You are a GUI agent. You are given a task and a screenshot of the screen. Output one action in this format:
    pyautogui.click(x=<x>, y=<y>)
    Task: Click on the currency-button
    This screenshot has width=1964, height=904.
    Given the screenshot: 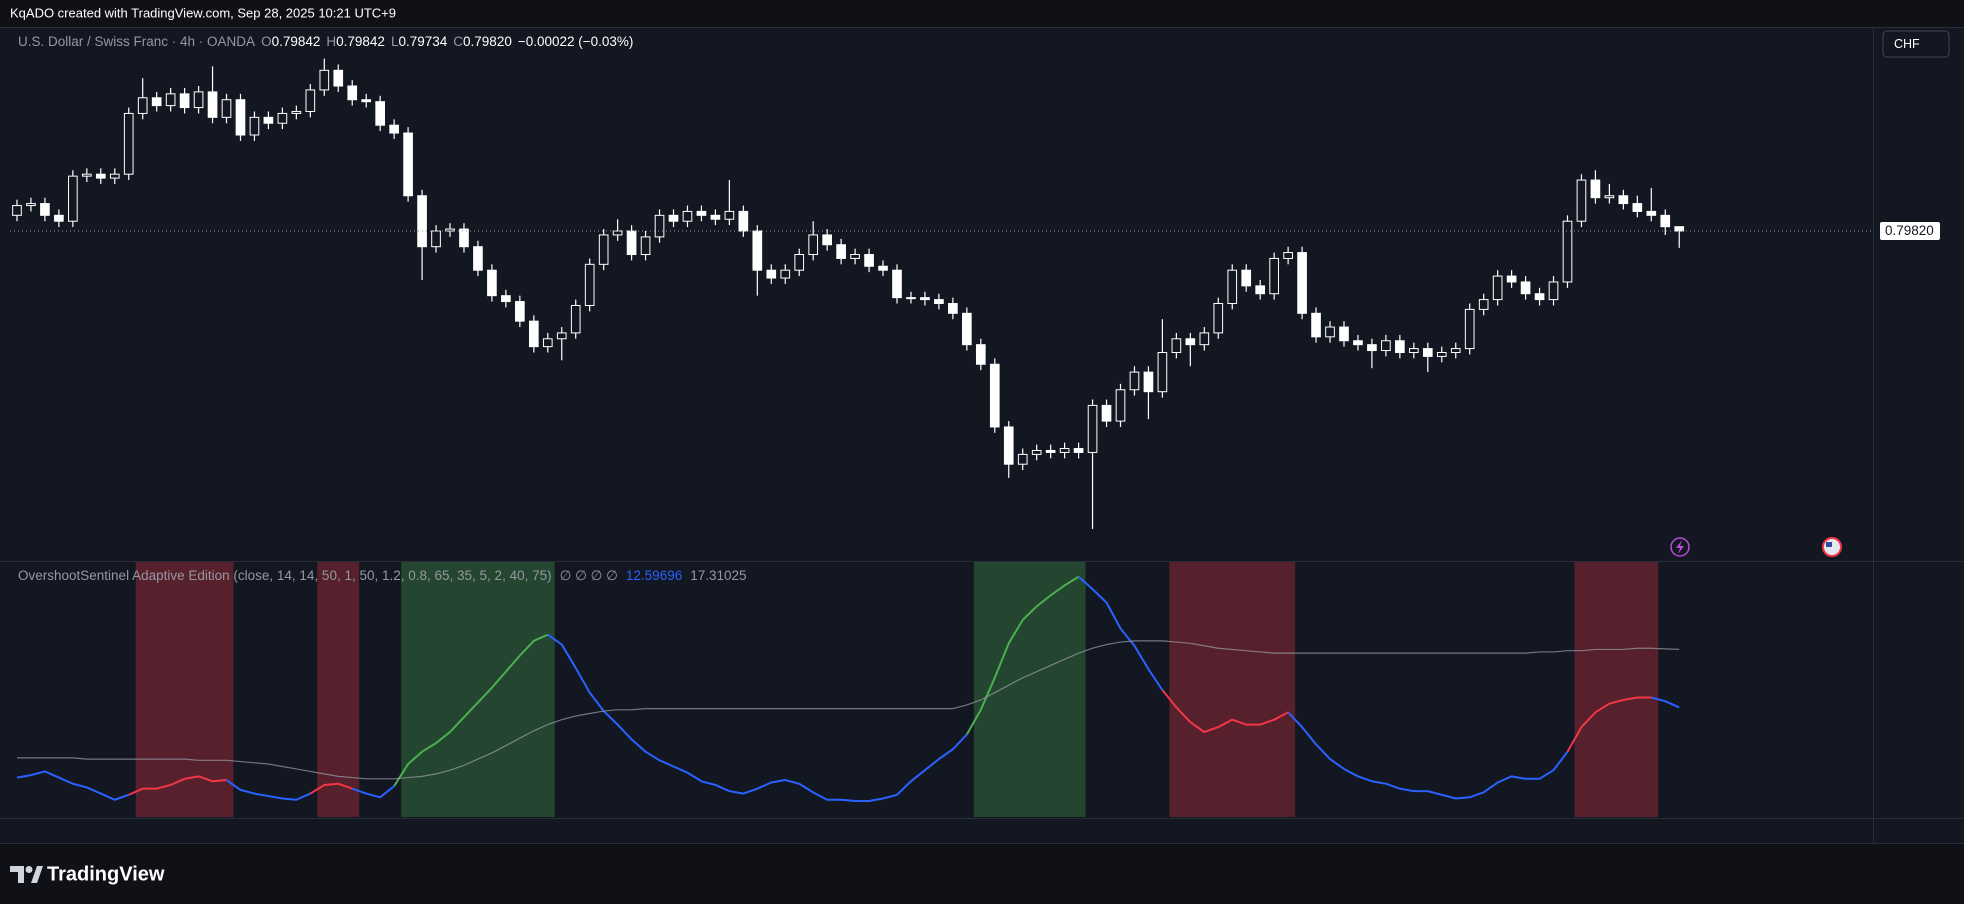 What is the action you would take?
    pyautogui.click(x=1916, y=44)
    